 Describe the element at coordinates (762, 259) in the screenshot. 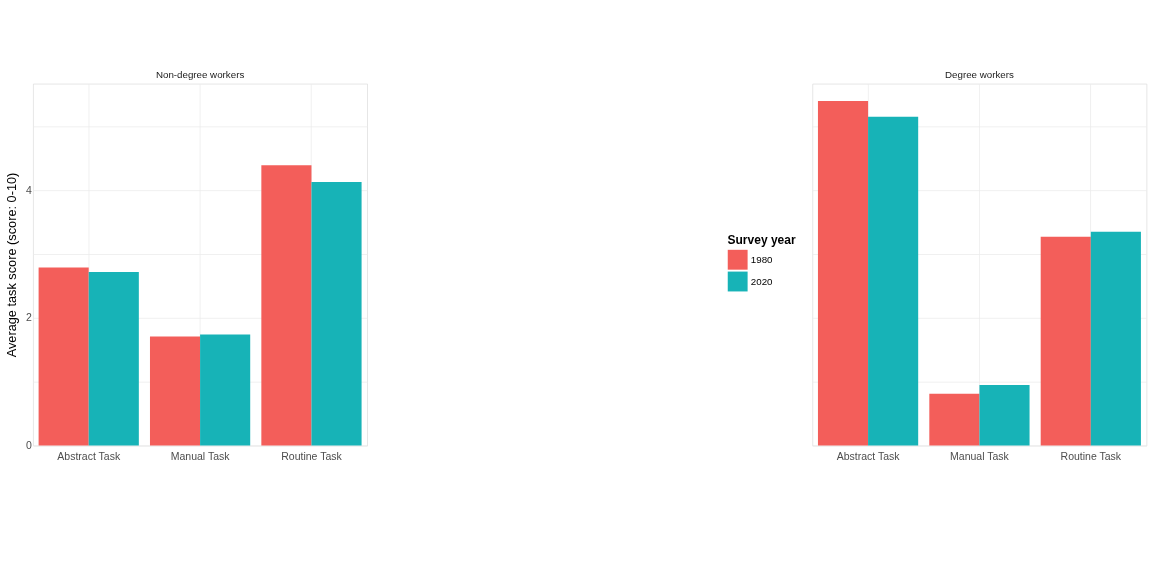

I see `legend-label: 1980` at that location.